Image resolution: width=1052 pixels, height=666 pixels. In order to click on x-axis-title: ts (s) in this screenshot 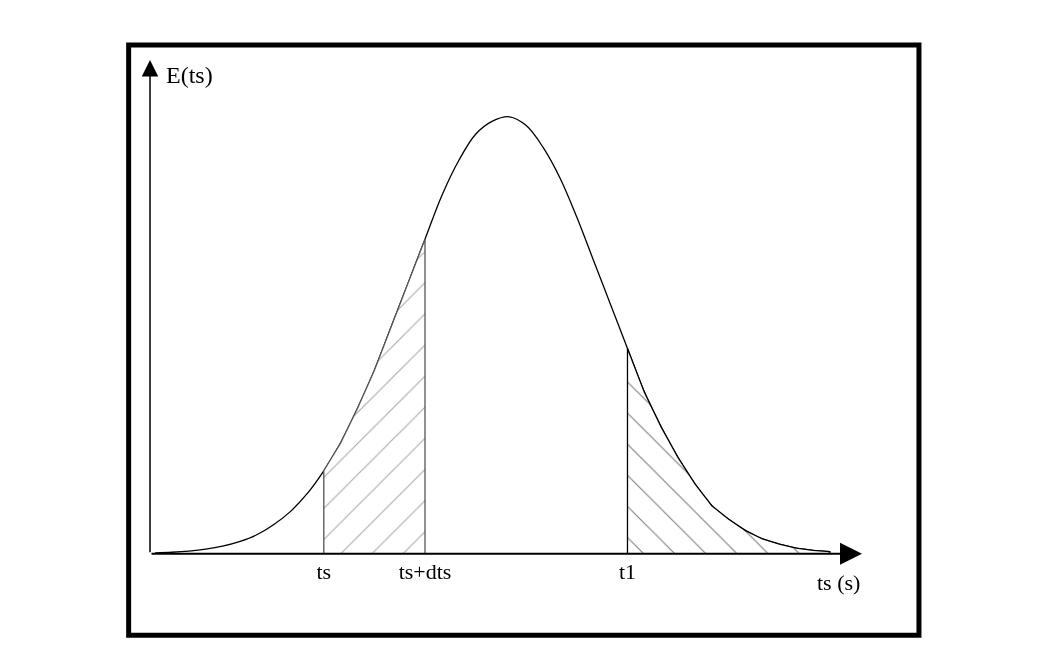, I will do `click(839, 582)`.